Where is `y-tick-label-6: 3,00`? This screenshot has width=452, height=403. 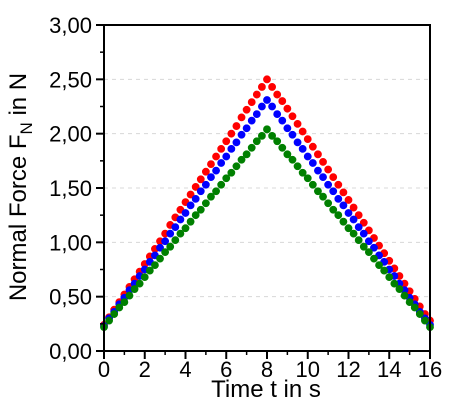
y-tick-label-6: 3,00 is located at coordinates (70, 25).